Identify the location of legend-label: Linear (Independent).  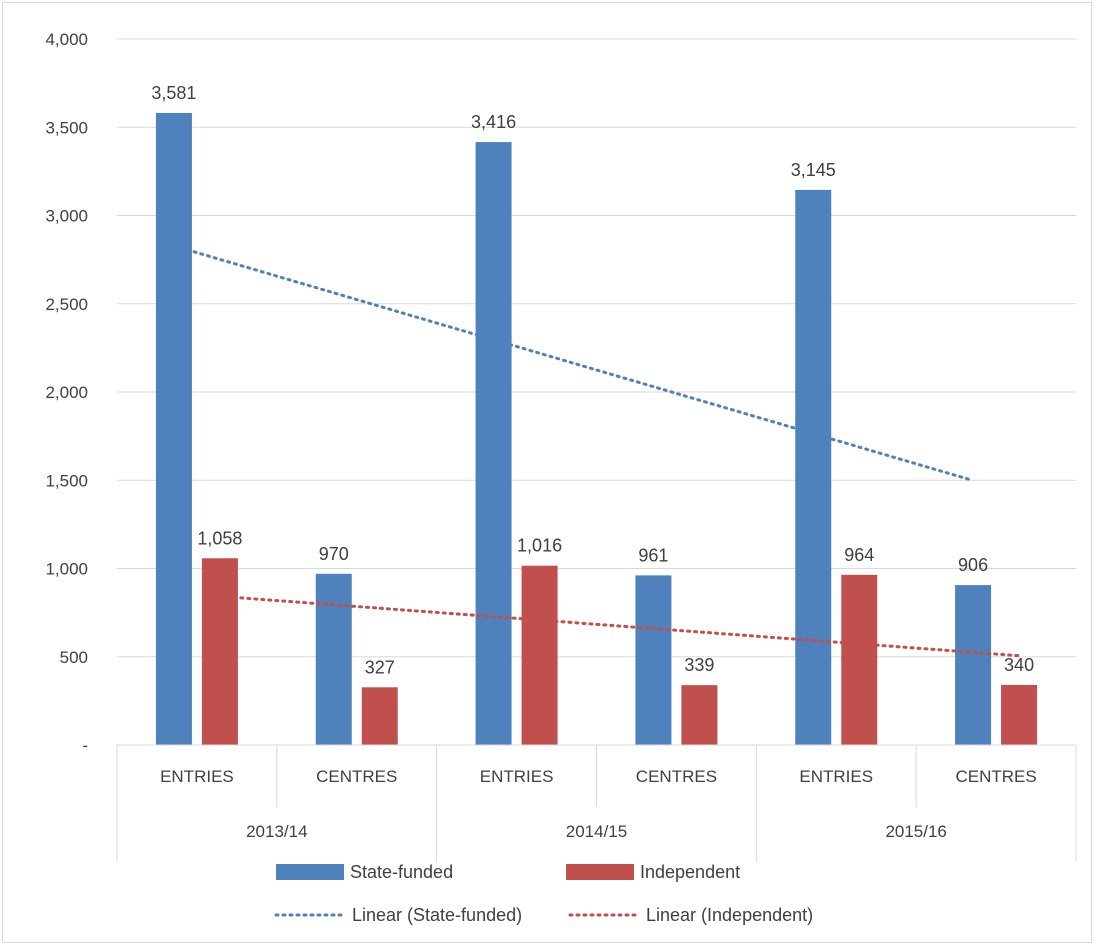
(729, 915).